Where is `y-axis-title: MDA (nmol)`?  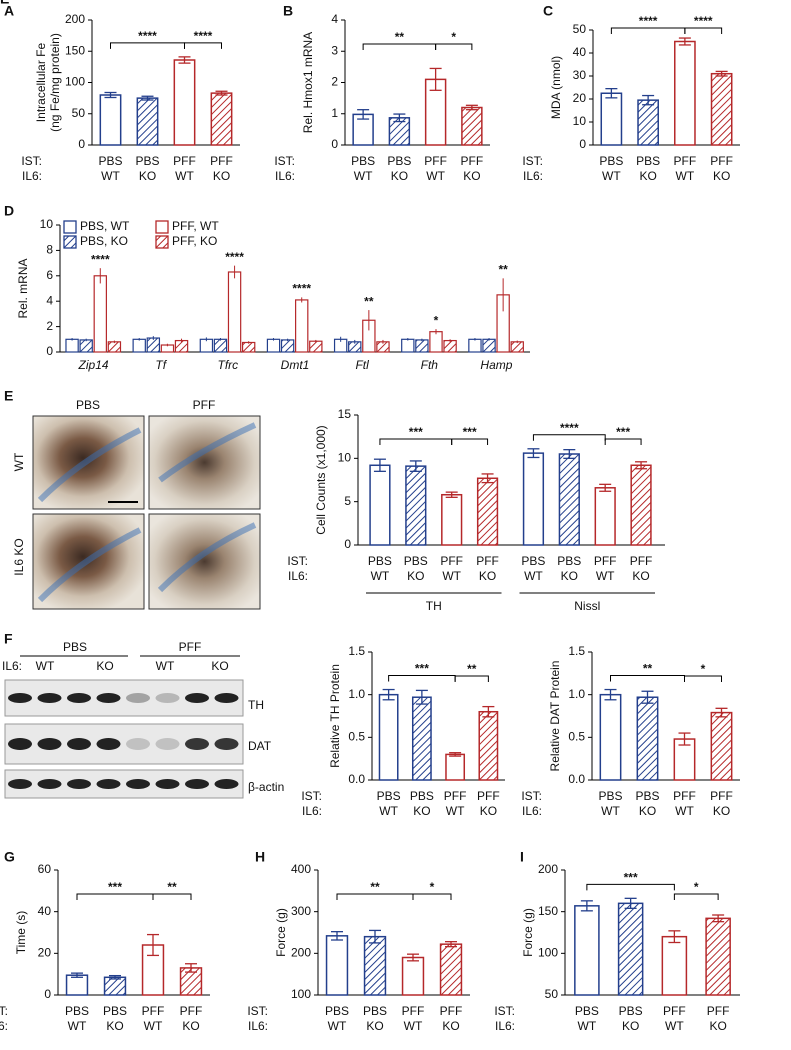 y-axis-title: MDA (nmol) is located at coordinates (556, 87).